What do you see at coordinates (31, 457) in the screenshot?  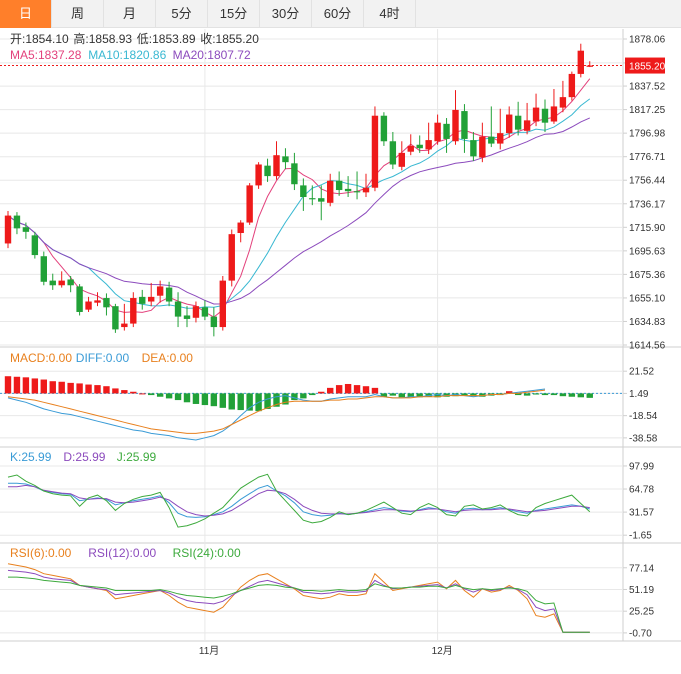 I see `kdj-legend-item: K:25.99` at bounding box center [31, 457].